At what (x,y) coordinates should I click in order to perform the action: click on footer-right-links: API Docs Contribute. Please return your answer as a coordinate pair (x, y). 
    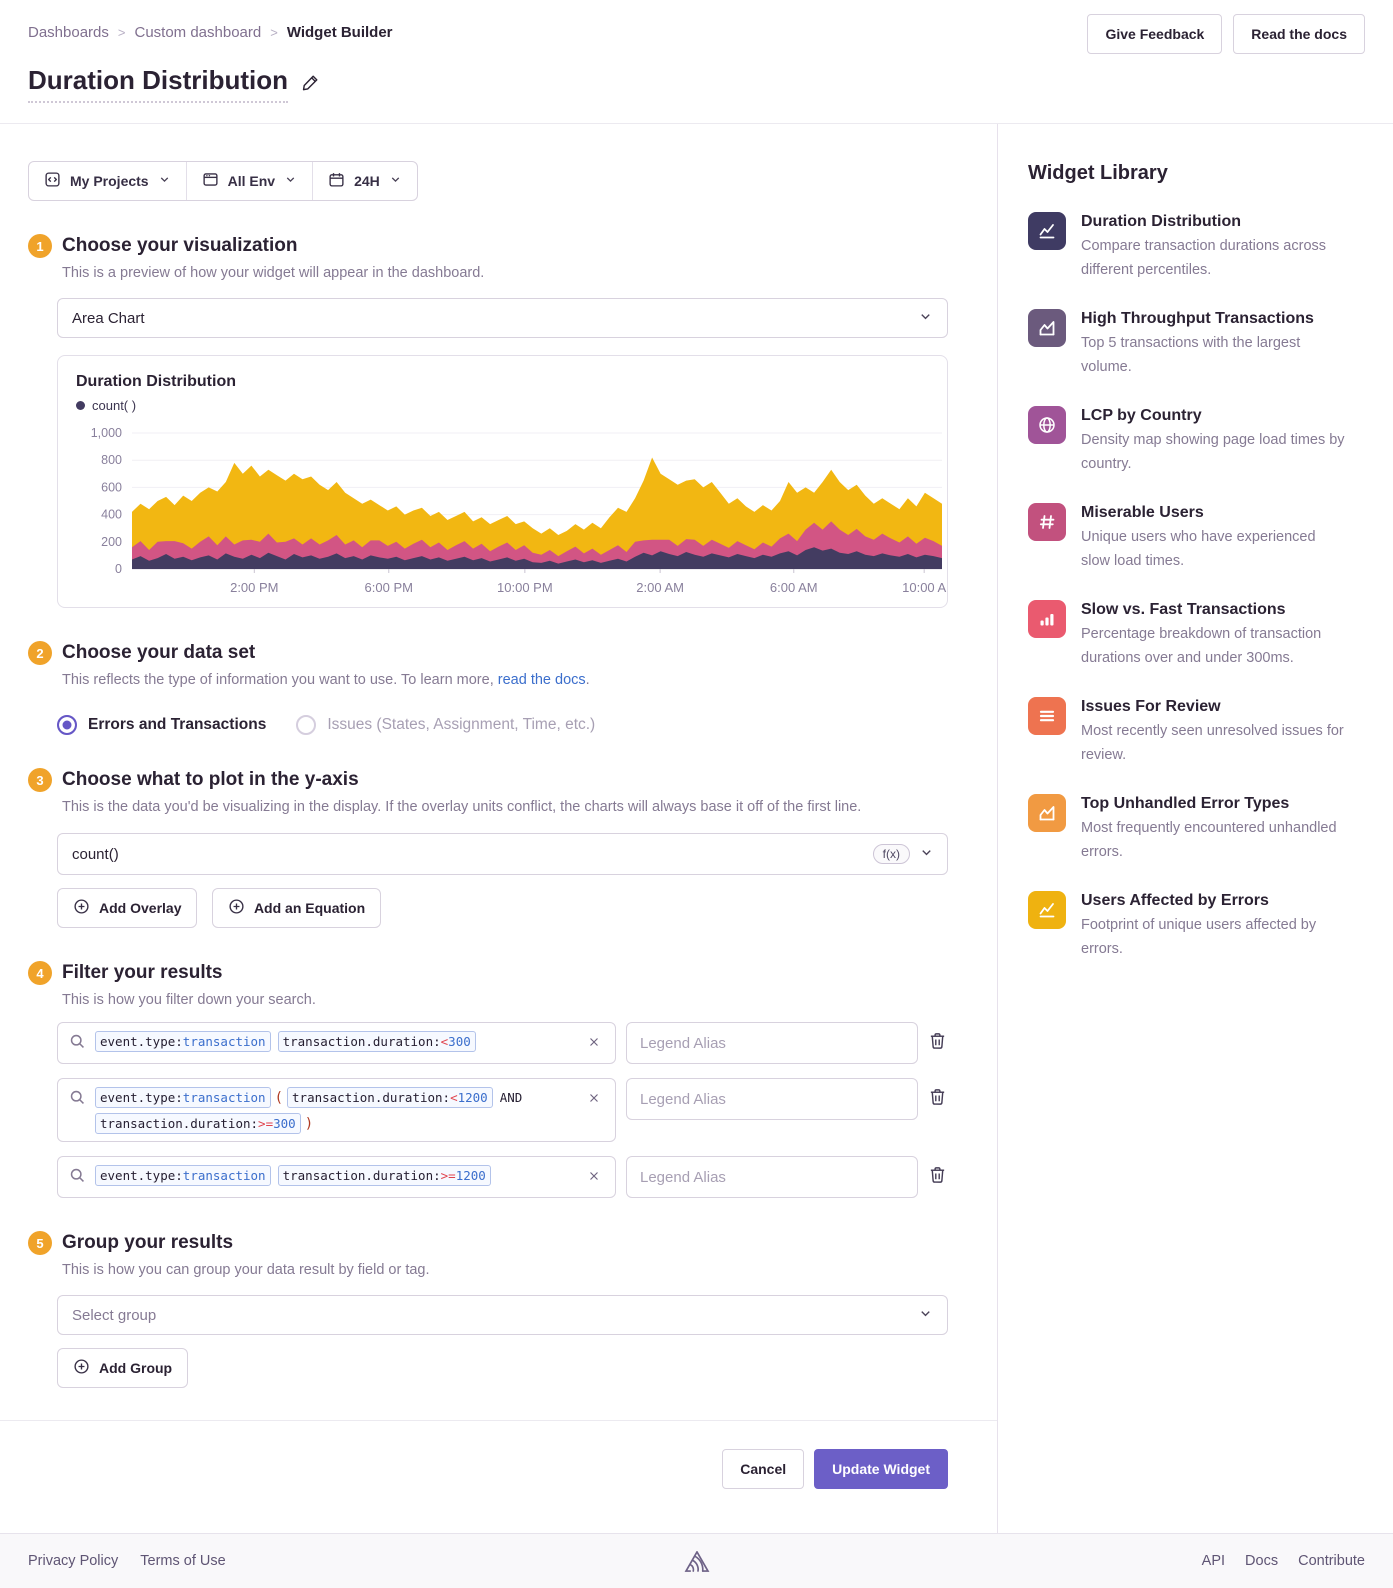
    Looking at the image, I should click on (1283, 1561).